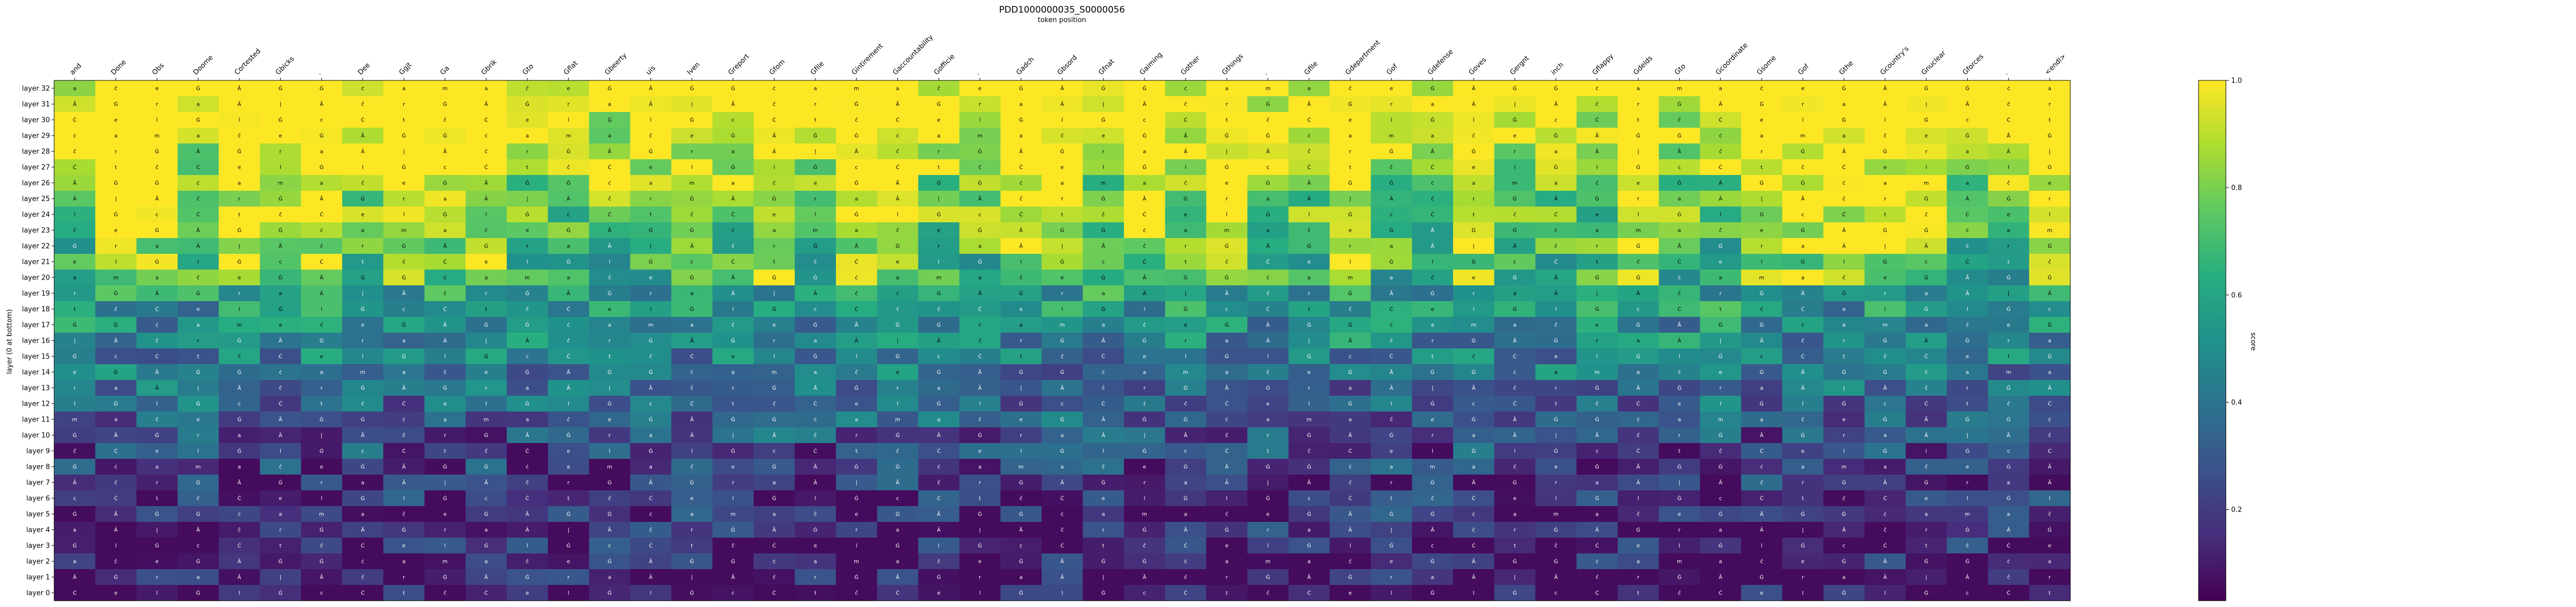  Describe the element at coordinates (445, 70) in the screenshot. I see `column-label: Ga` at that location.